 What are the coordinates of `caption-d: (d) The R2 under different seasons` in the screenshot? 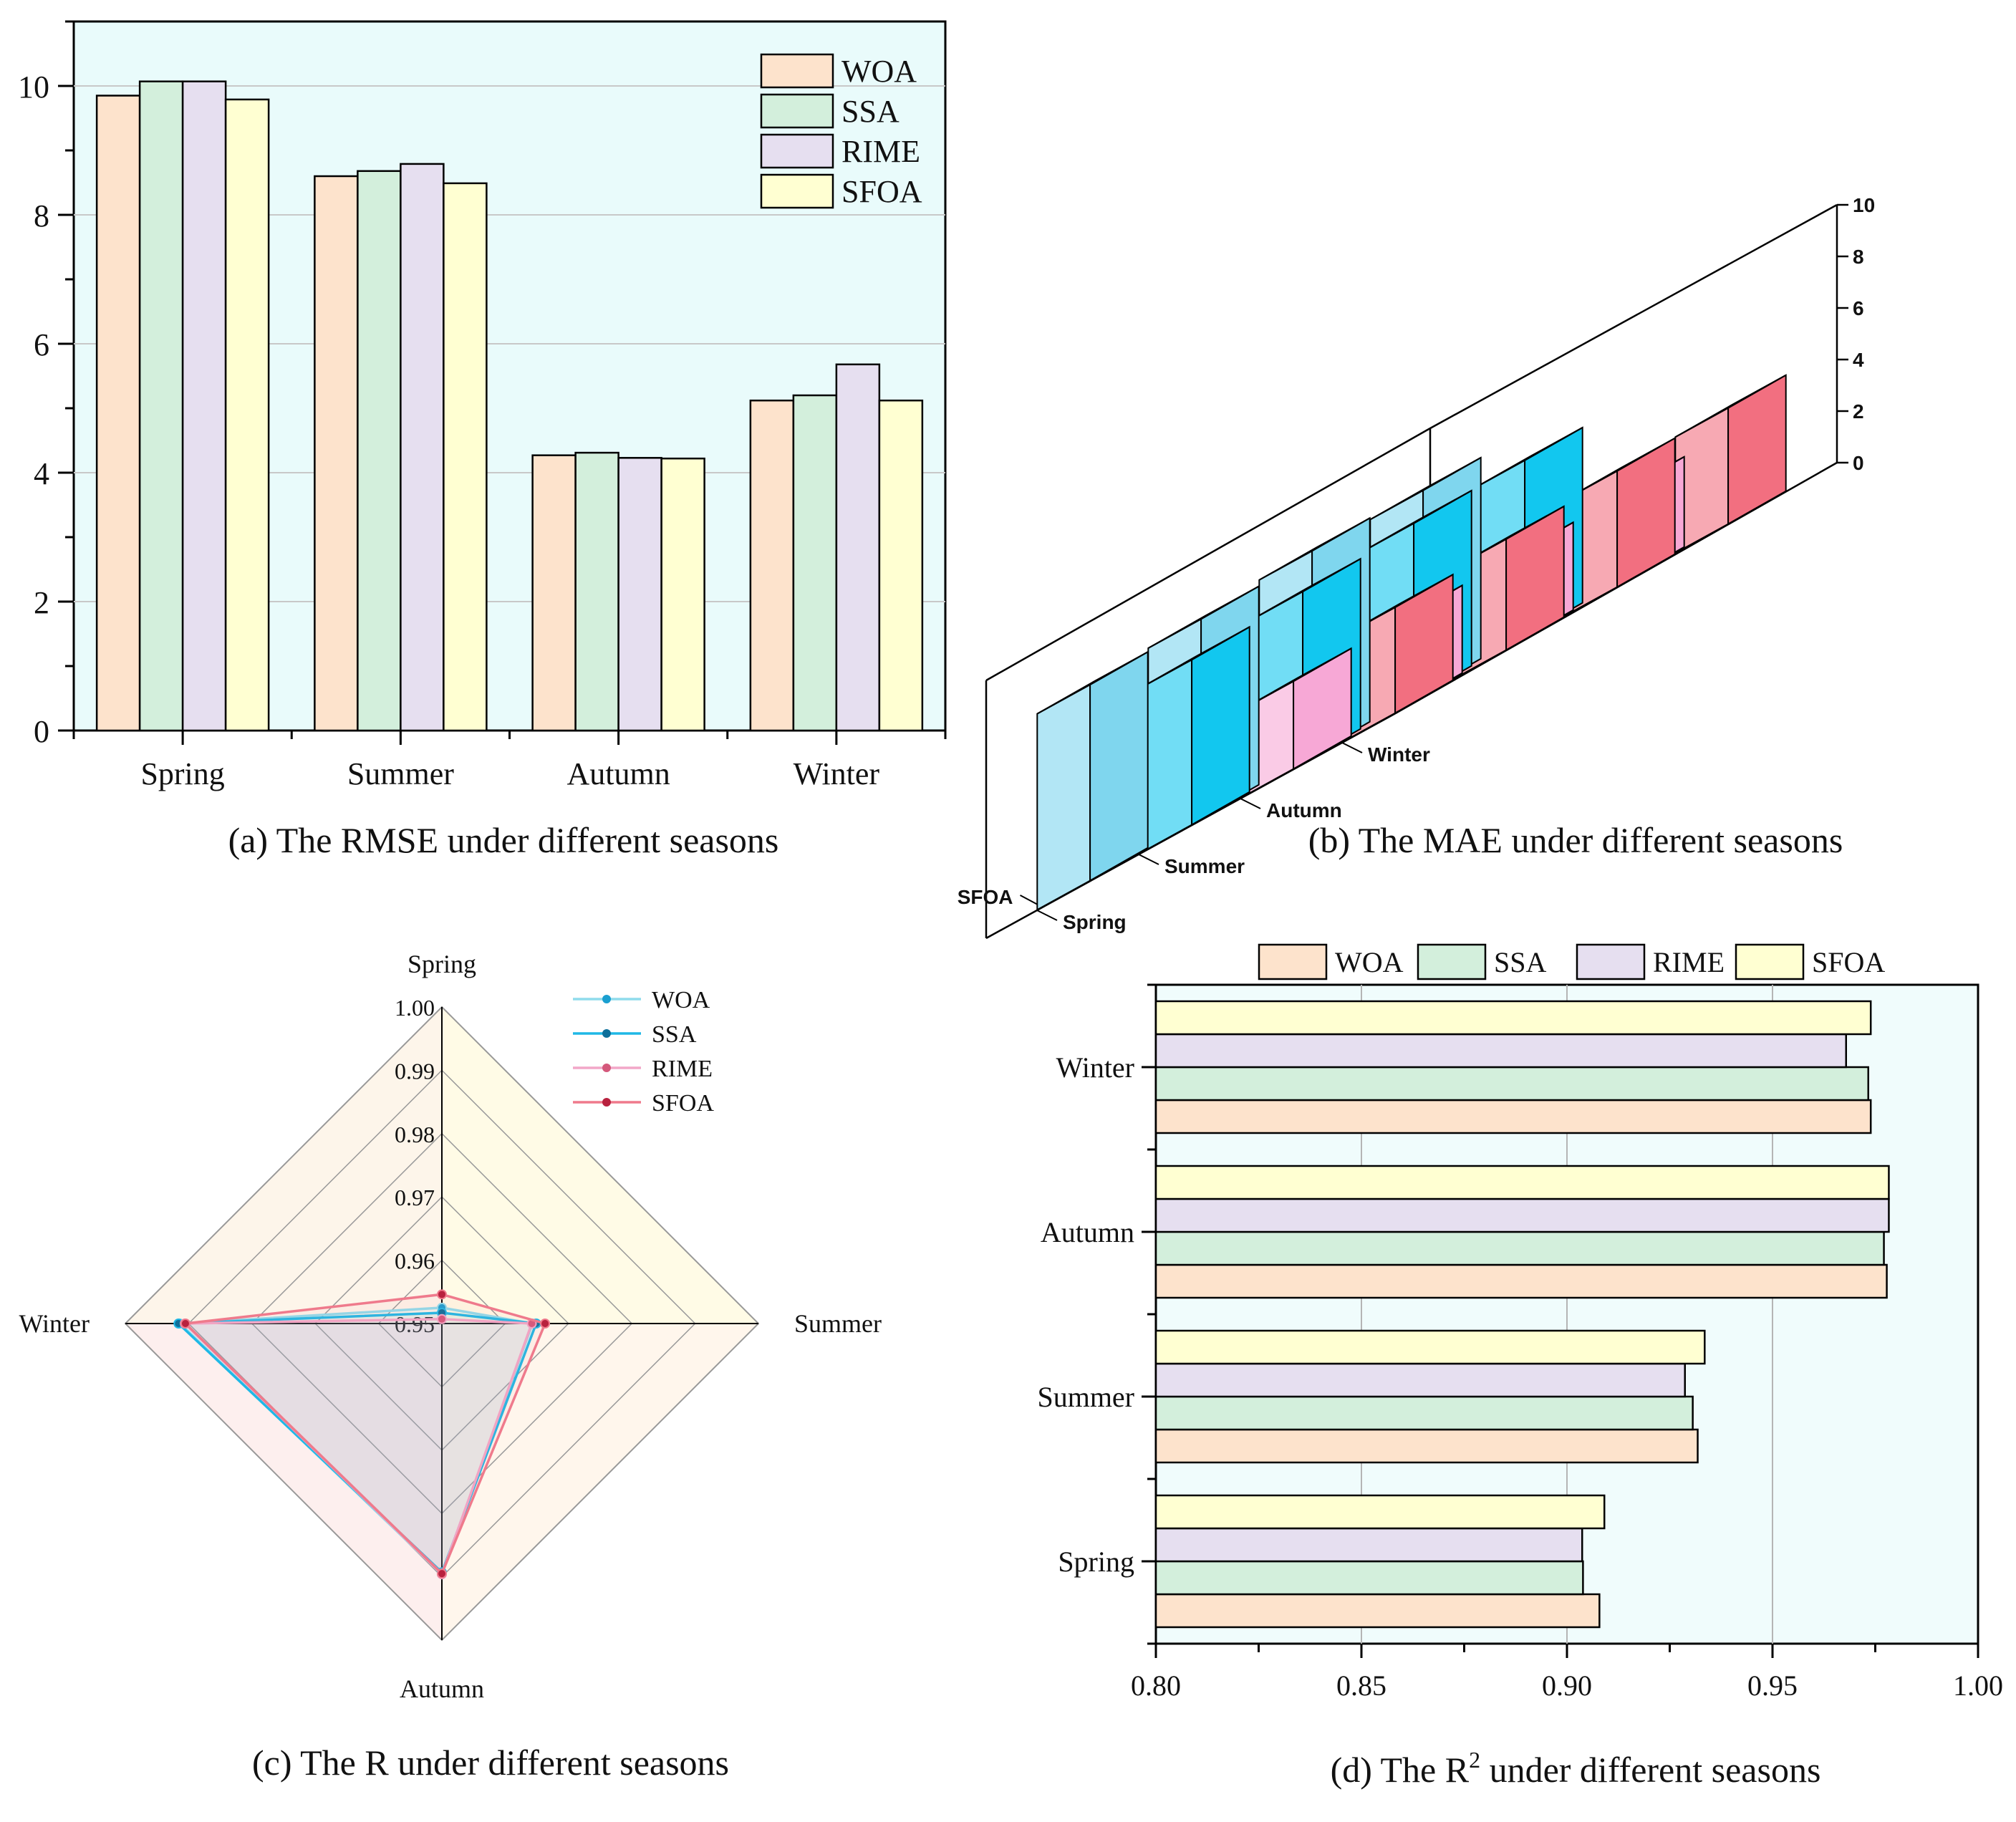 It's located at (1576, 1768).